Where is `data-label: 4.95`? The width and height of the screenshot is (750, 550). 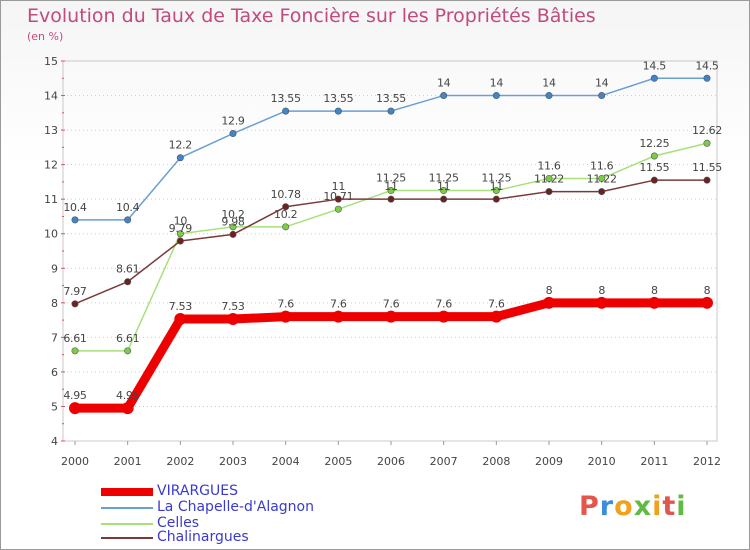
data-label: 4.95 is located at coordinates (75, 395).